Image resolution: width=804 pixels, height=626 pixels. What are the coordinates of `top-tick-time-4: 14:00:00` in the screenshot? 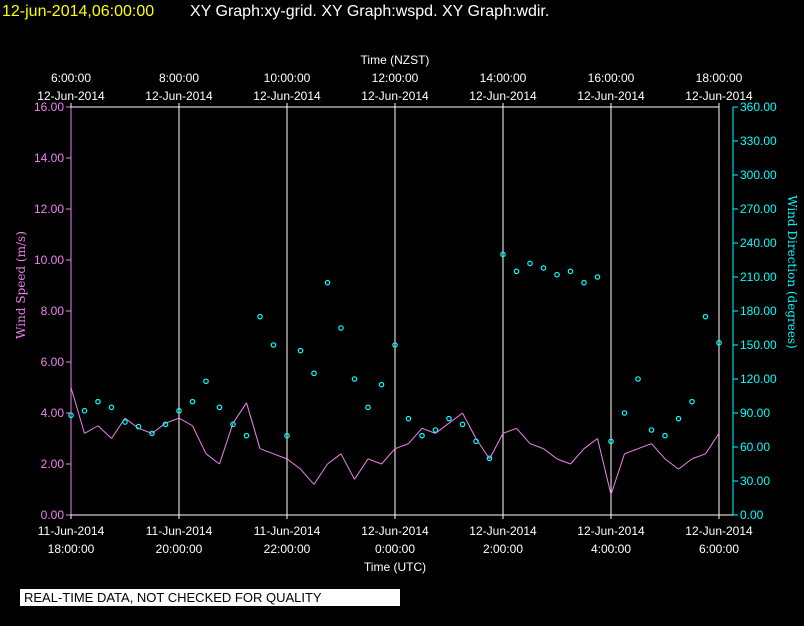 It's located at (503, 78).